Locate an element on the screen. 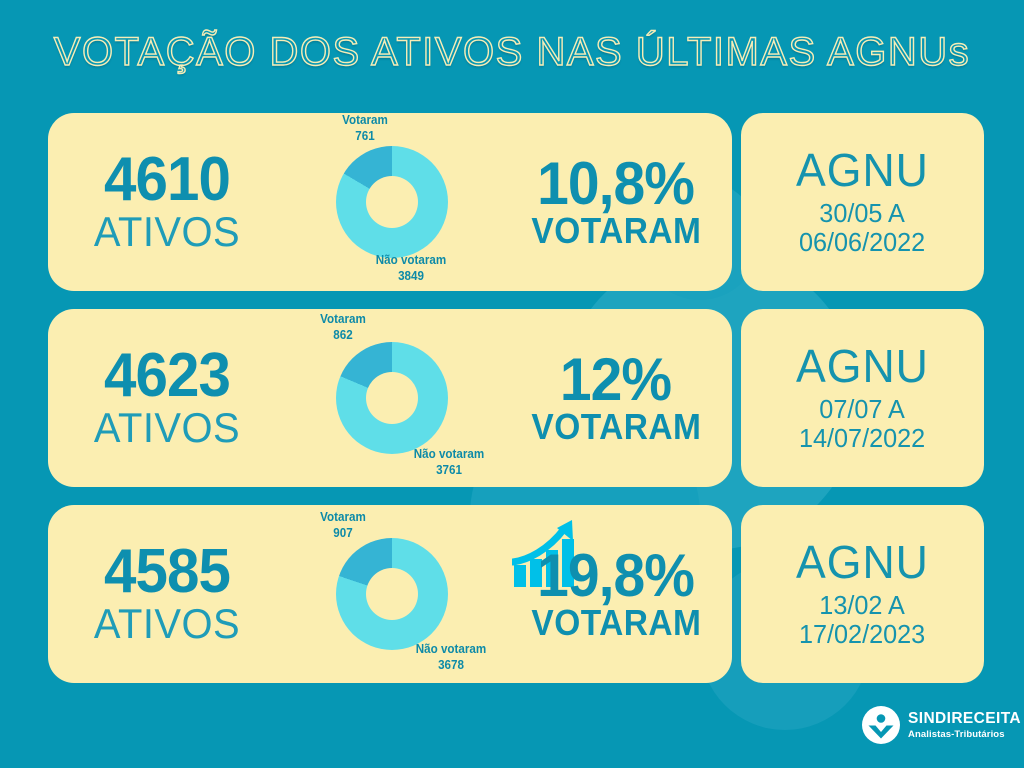 This screenshot has height=768, width=1024. agnu-card: AGNU 30/05 A 06/06/2022 is located at coordinates (862, 202).